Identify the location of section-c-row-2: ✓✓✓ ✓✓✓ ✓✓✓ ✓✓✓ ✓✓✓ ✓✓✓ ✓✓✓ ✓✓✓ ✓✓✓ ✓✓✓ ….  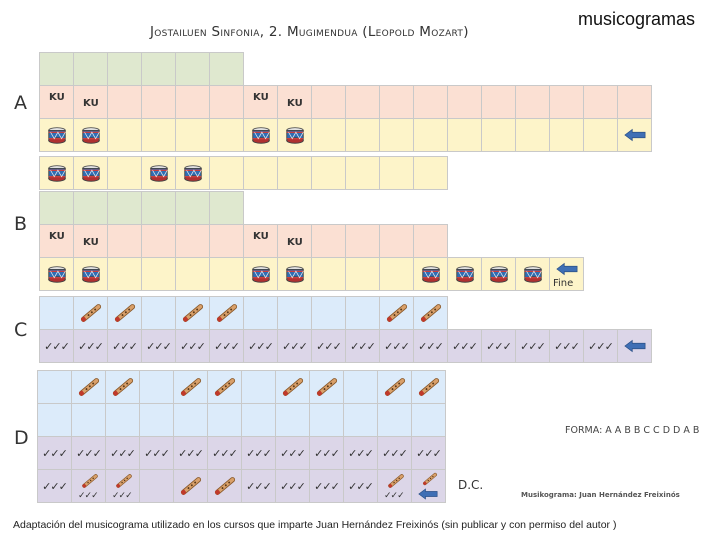
(345, 346).